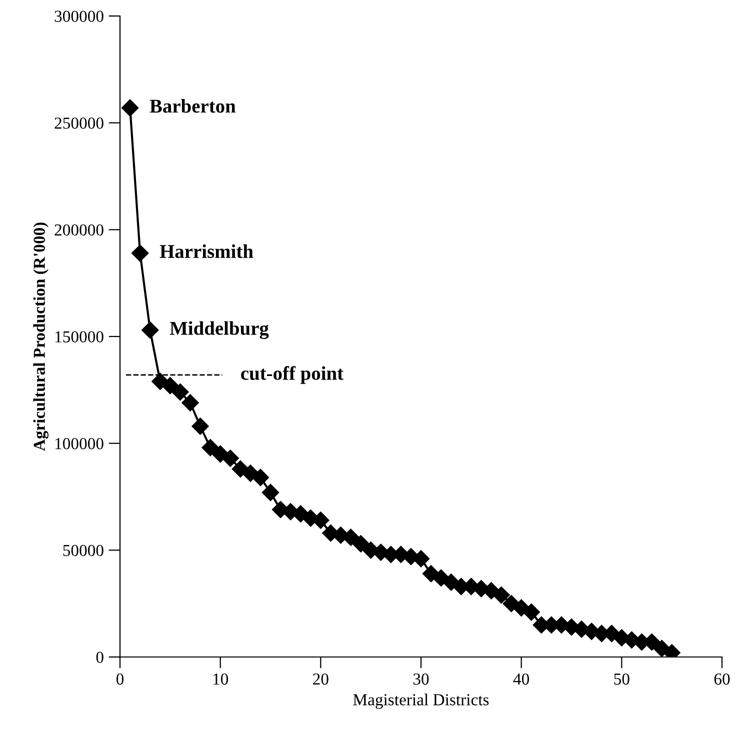 This screenshot has height=745, width=739. What do you see at coordinates (722, 679) in the screenshot?
I see `x-tick-label: 60` at bounding box center [722, 679].